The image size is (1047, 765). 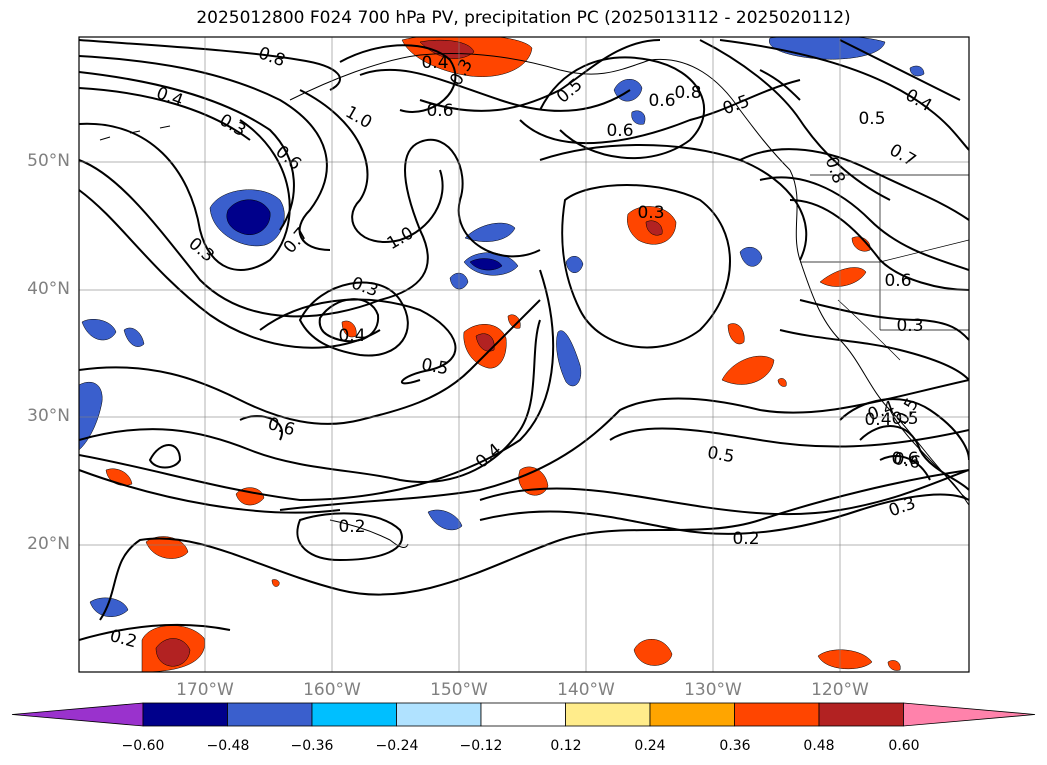 I want to click on coastline-north-america, so click(x=879, y=337).